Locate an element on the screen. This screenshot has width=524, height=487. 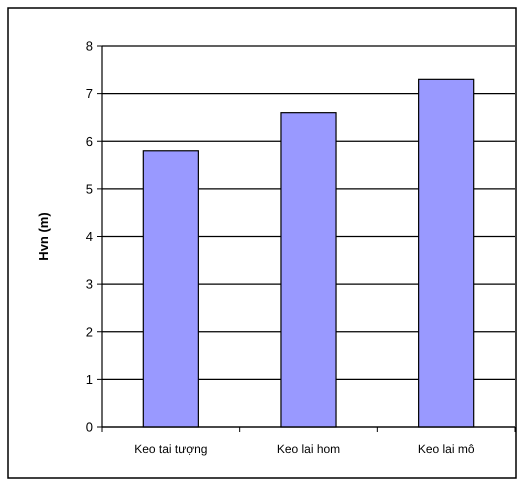
y-tick-label: 1 is located at coordinates (89, 379).